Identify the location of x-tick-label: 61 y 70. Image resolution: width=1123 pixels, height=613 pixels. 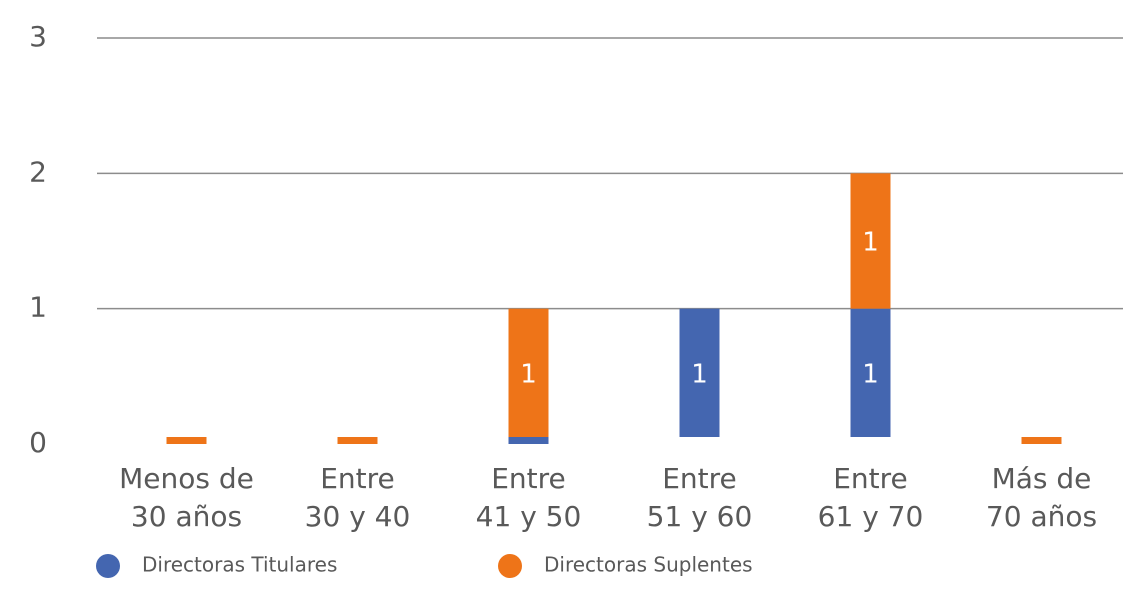
(871, 516).